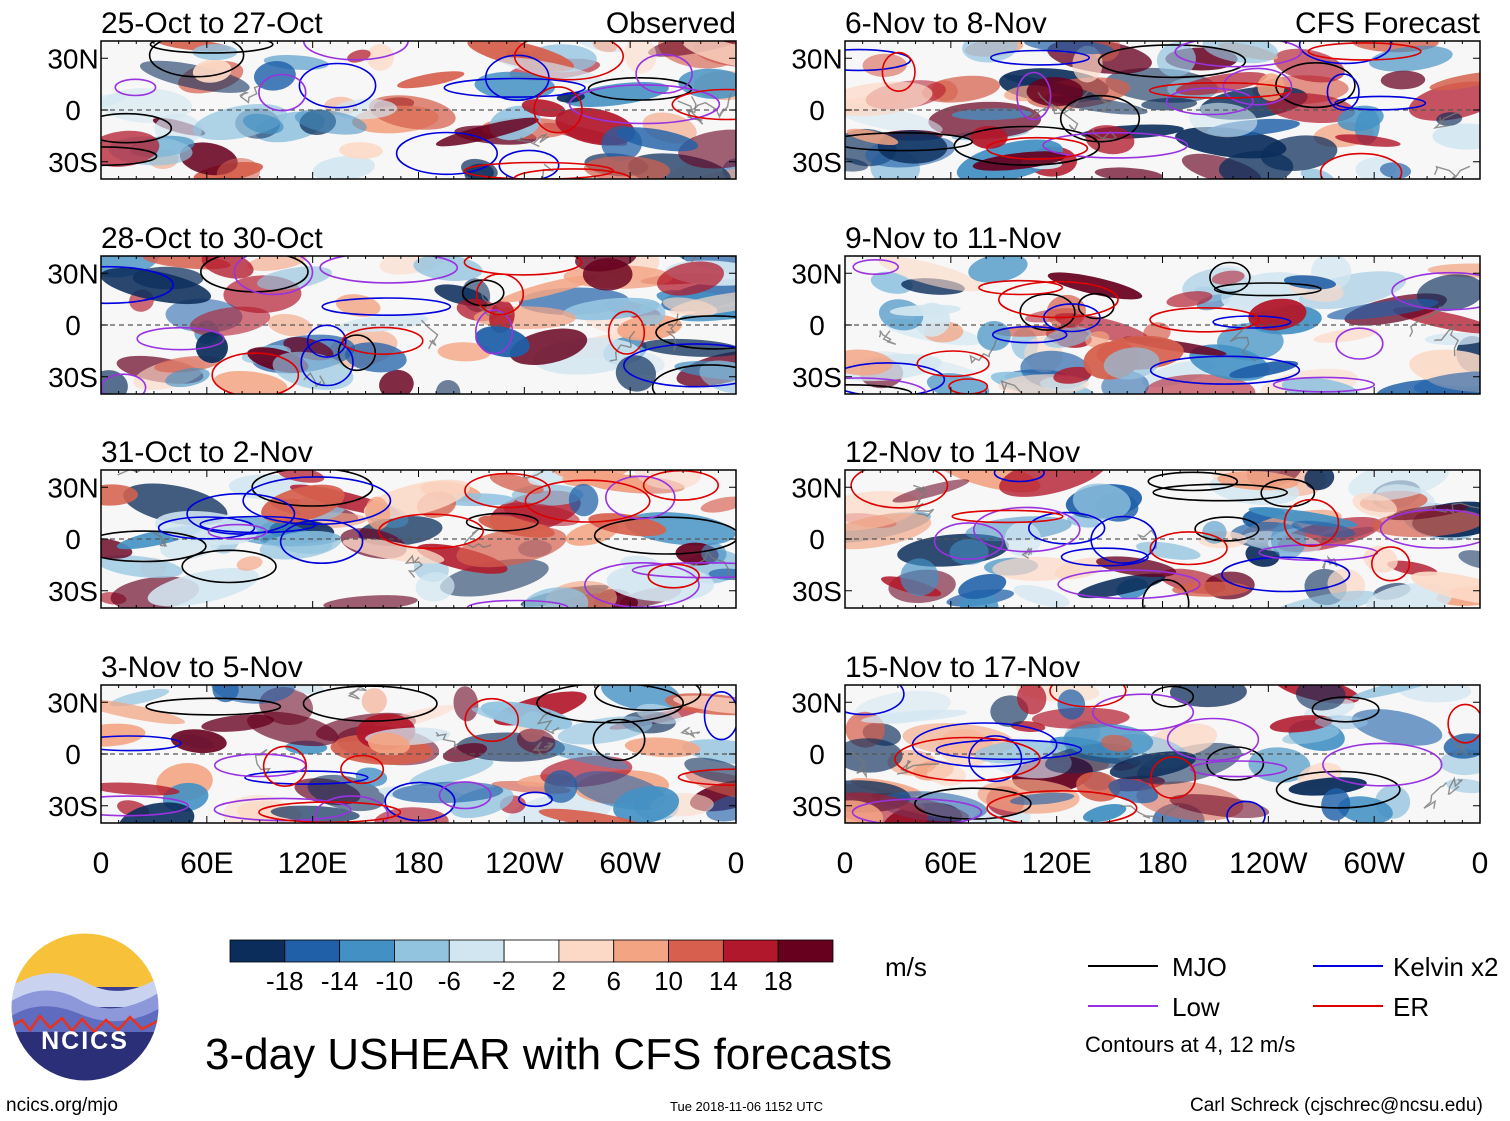 The width and height of the screenshot is (1510, 1121). What do you see at coordinates (392, 93) in the screenshot?
I see `panel-1: 30N 0 30S 25-Oct to 27-Oct Observed` at bounding box center [392, 93].